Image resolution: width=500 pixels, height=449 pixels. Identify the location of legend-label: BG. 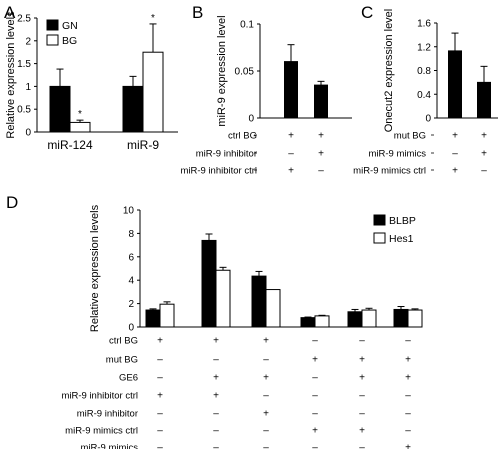
(69, 41).